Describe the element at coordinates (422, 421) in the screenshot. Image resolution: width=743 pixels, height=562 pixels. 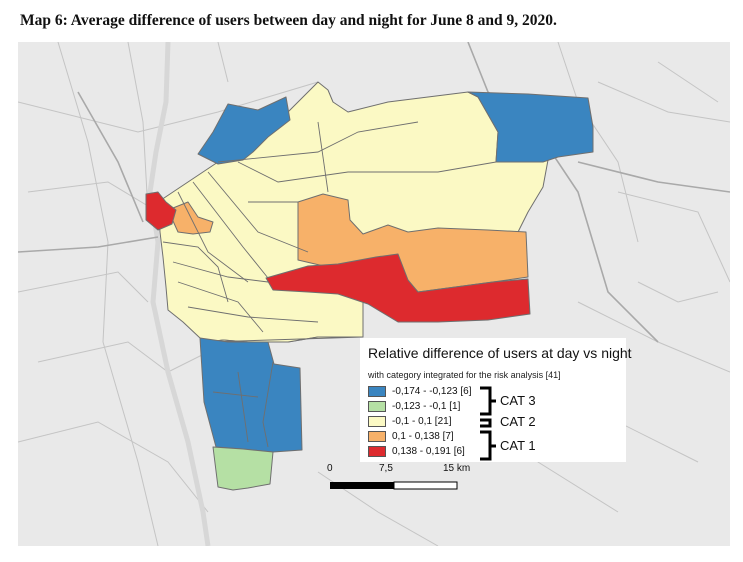
I see `legend-item-label: -0,1 - 0,1 [21]` at that location.